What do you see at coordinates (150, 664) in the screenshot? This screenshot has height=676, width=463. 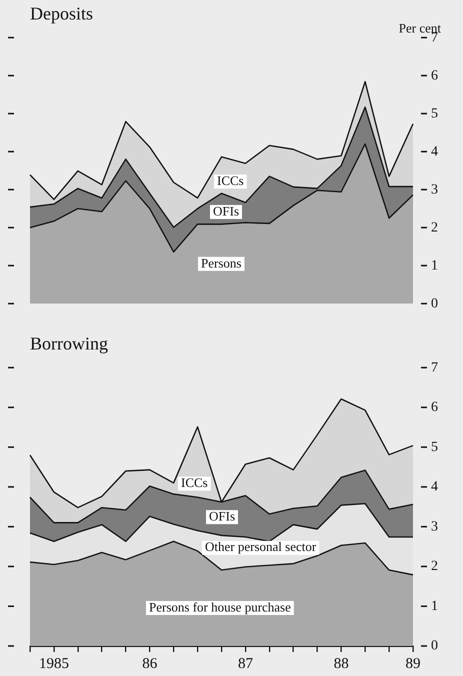 I see `x-tick-label: 86` at bounding box center [150, 664].